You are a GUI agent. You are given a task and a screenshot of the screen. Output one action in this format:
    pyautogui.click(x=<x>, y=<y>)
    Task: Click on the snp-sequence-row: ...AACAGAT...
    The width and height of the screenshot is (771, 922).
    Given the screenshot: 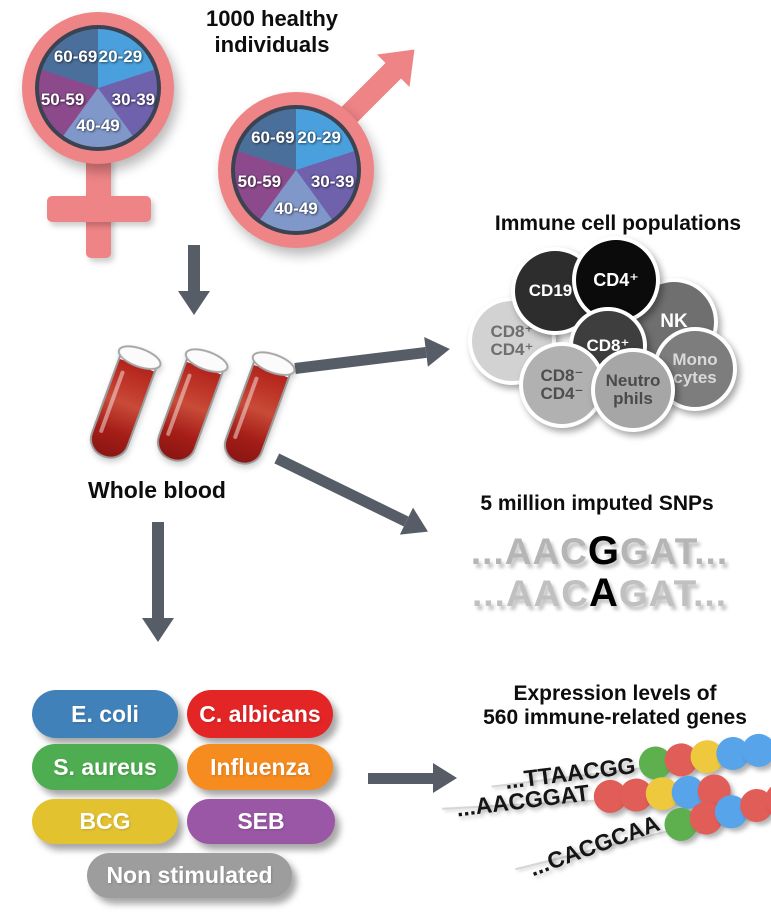 What is the action you would take?
    pyautogui.click(x=599, y=593)
    